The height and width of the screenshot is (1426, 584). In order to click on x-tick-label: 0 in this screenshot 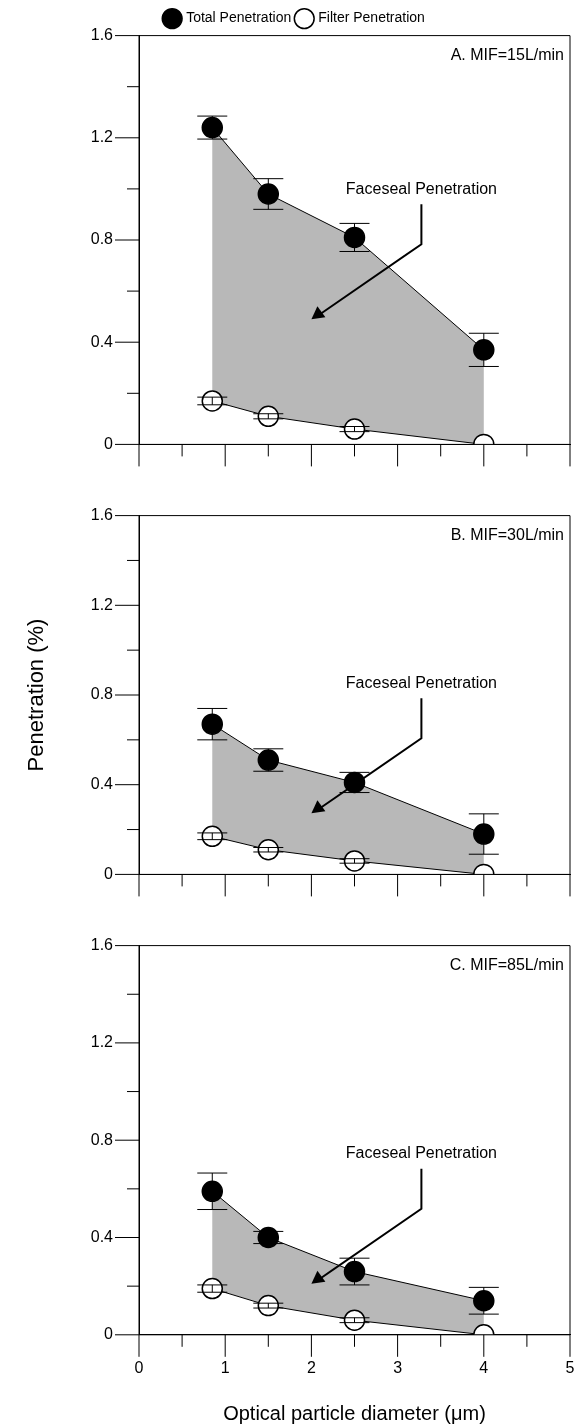, I will do `click(139, 1367)`.